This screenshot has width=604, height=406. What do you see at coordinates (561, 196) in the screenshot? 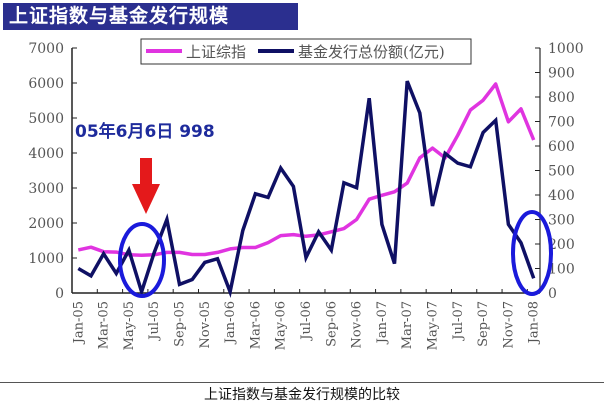
I see `right-axis-tick-label: 400` at bounding box center [561, 196].